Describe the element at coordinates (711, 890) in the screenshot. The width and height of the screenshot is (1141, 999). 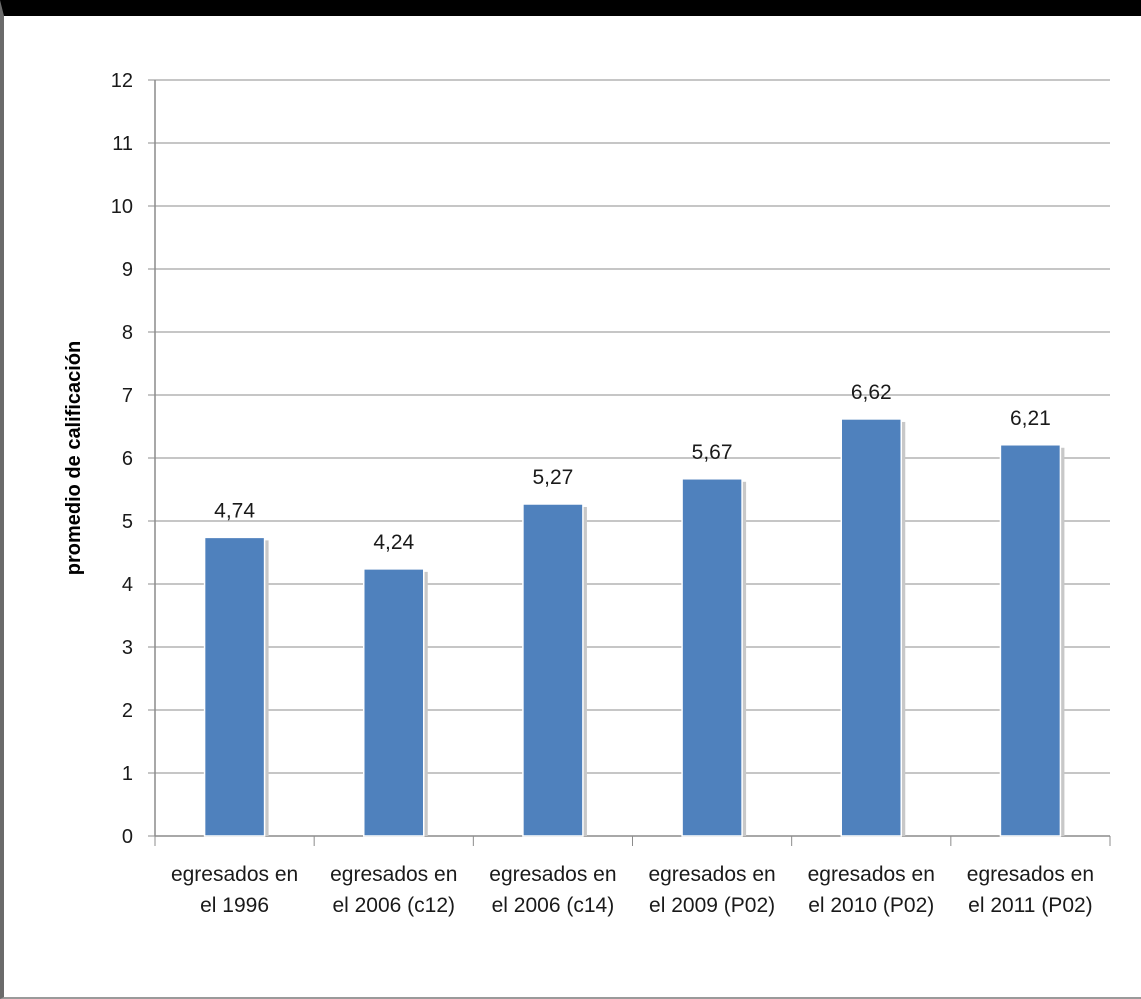
I see `x-tick-label: egresados en el 2009 (P02)` at that location.